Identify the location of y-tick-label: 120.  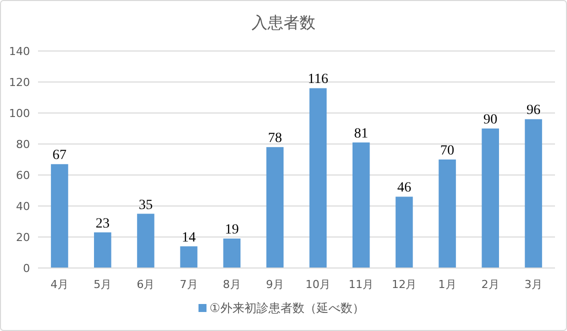
(19, 82).